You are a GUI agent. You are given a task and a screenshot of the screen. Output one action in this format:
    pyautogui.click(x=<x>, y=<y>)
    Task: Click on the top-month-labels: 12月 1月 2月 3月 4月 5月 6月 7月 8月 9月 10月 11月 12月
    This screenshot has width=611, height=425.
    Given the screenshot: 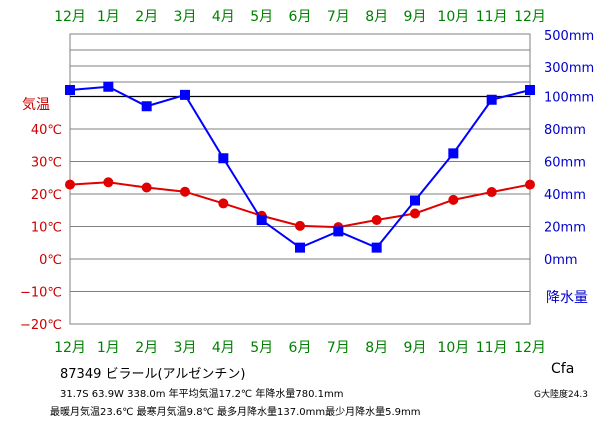 What is the action you would take?
    pyautogui.click(x=300, y=17)
    